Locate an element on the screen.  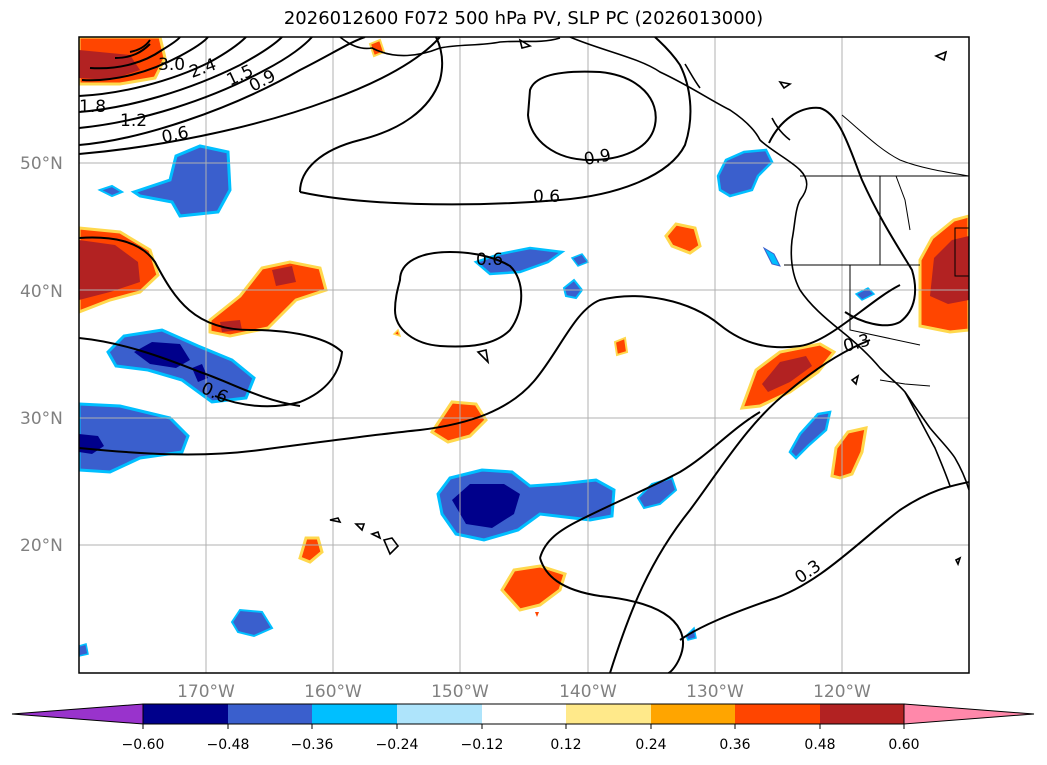
colorbar-tick-label: −0.60 is located at coordinates (143, 745).